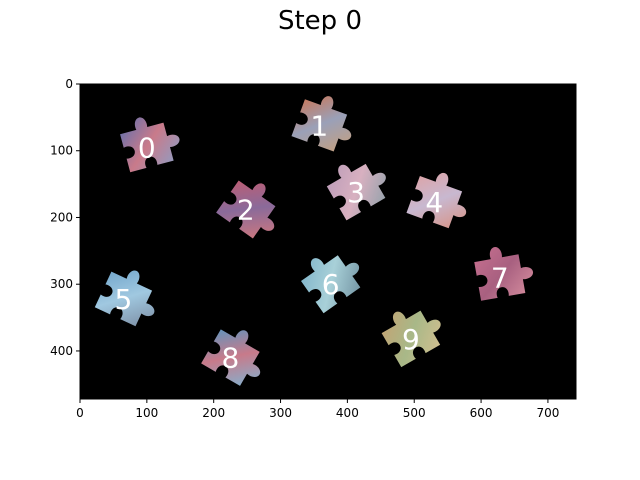 The width and height of the screenshot is (640, 480). What do you see at coordinates (319, 21) in the screenshot?
I see `figure-title: Step 0` at bounding box center [319, 21].